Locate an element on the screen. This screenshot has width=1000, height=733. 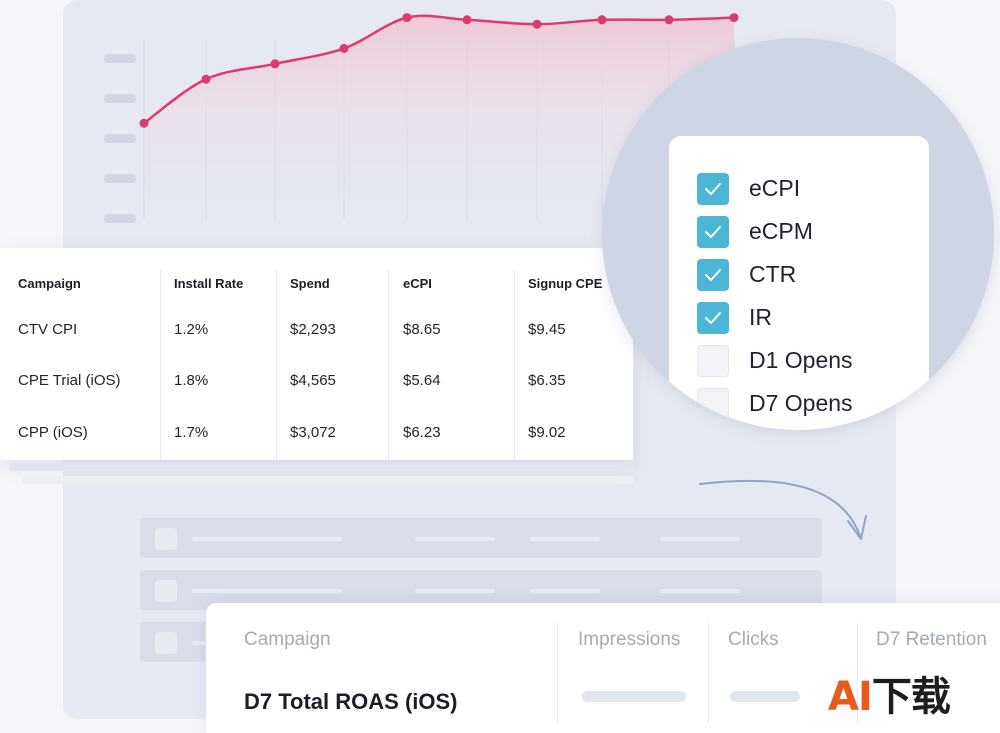
metric-option-d1-opens: D1 Opens is located at coordinates (812, 362).